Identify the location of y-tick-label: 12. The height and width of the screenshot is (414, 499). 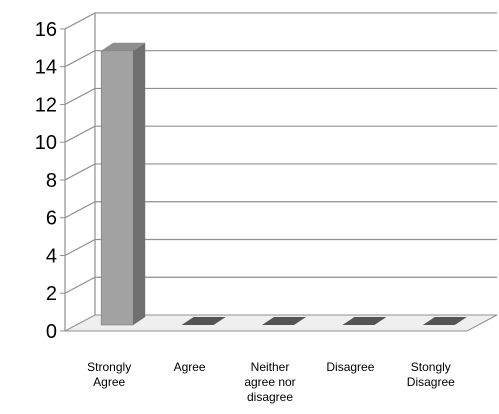
(46, 105).